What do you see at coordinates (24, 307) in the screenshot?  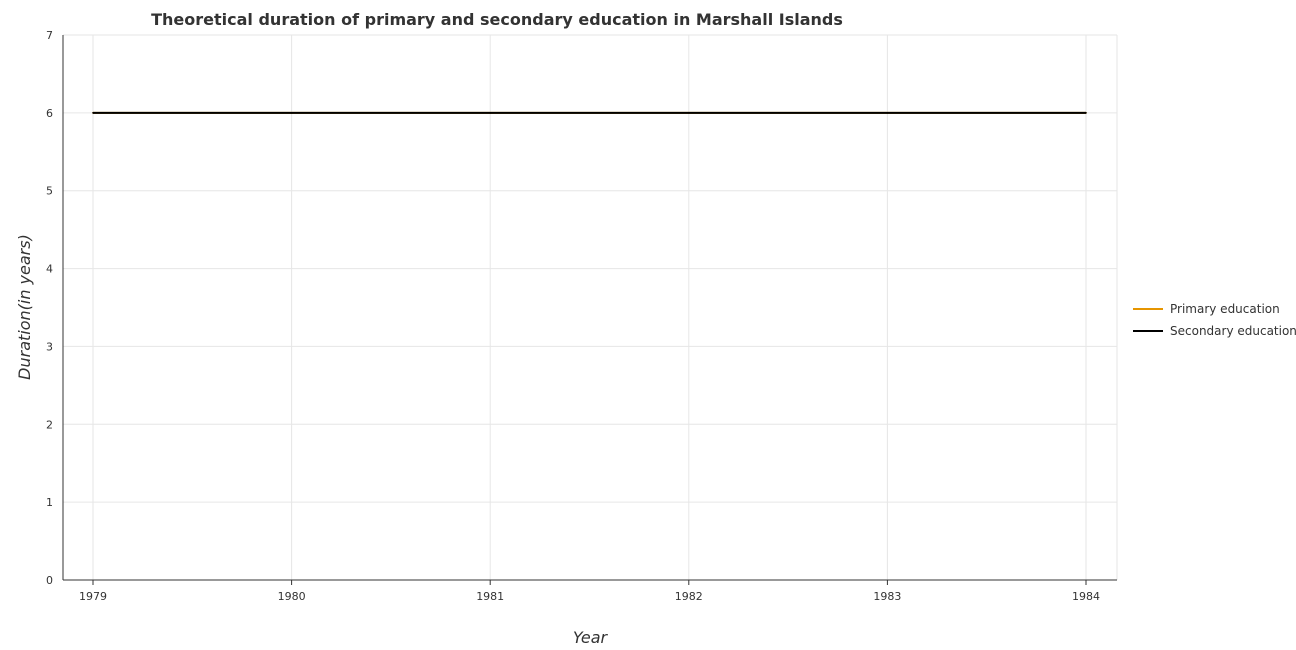 I see `y-axis-label: Duration(in years)` at bounding box center [24, 307].